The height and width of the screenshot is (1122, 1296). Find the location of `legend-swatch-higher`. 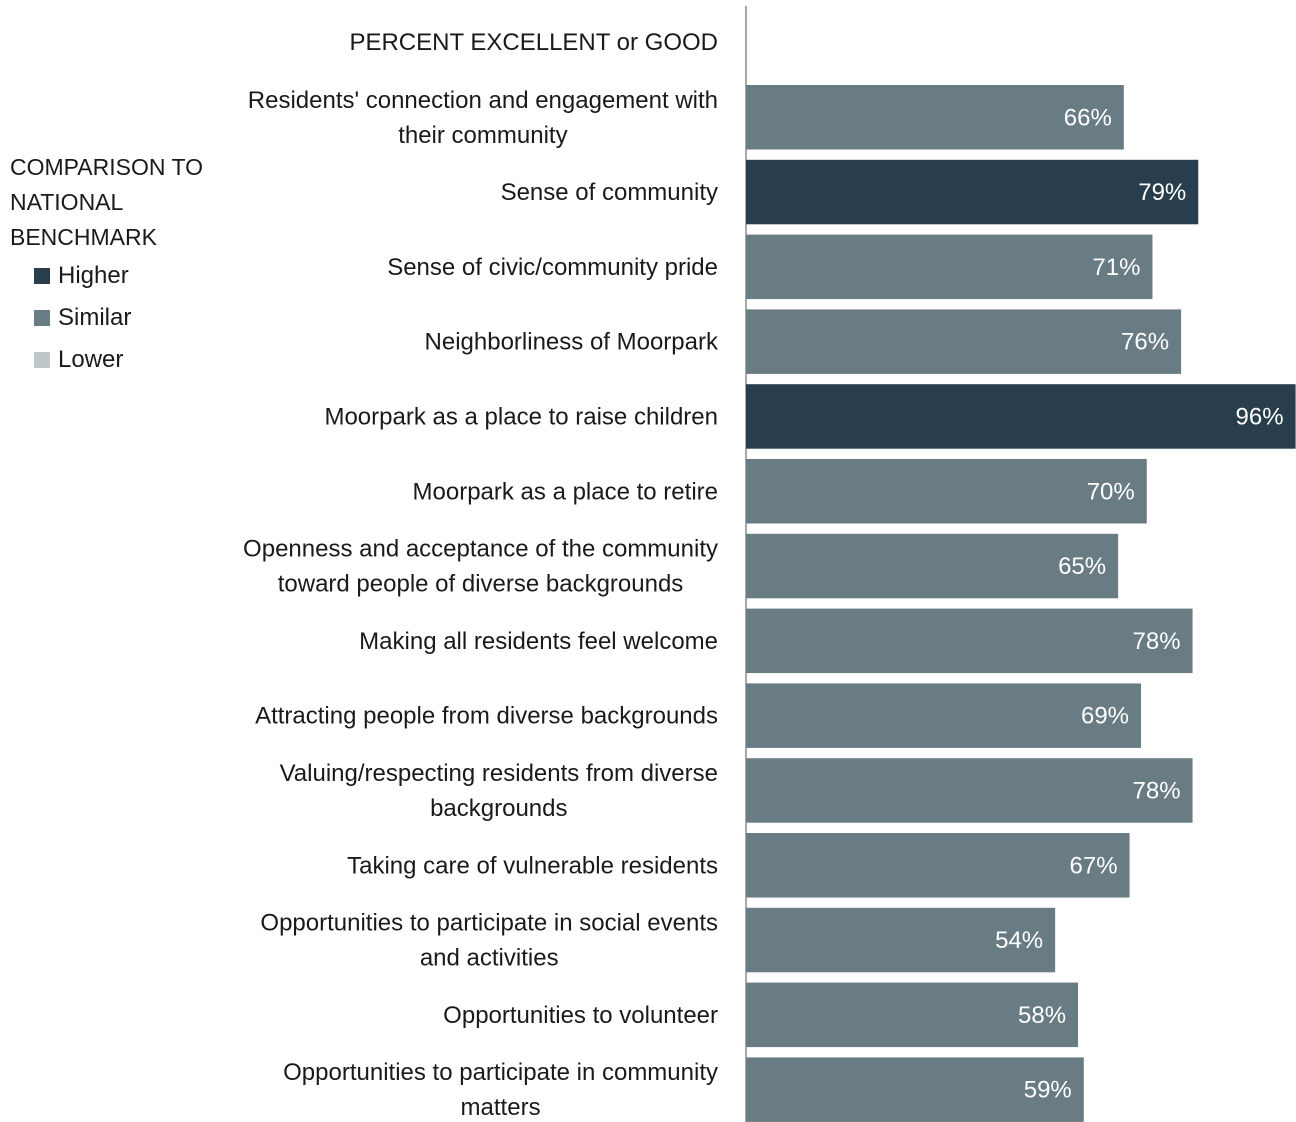

legend-swatch-higher is located at coordinates (42, 276).